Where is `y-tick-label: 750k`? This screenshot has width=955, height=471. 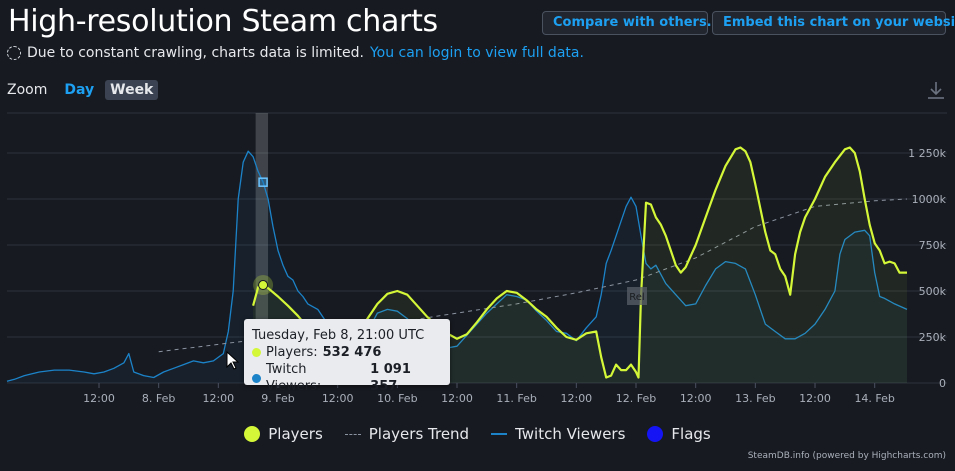
y-tick-label: 750k is located at coordinates (933, 245).